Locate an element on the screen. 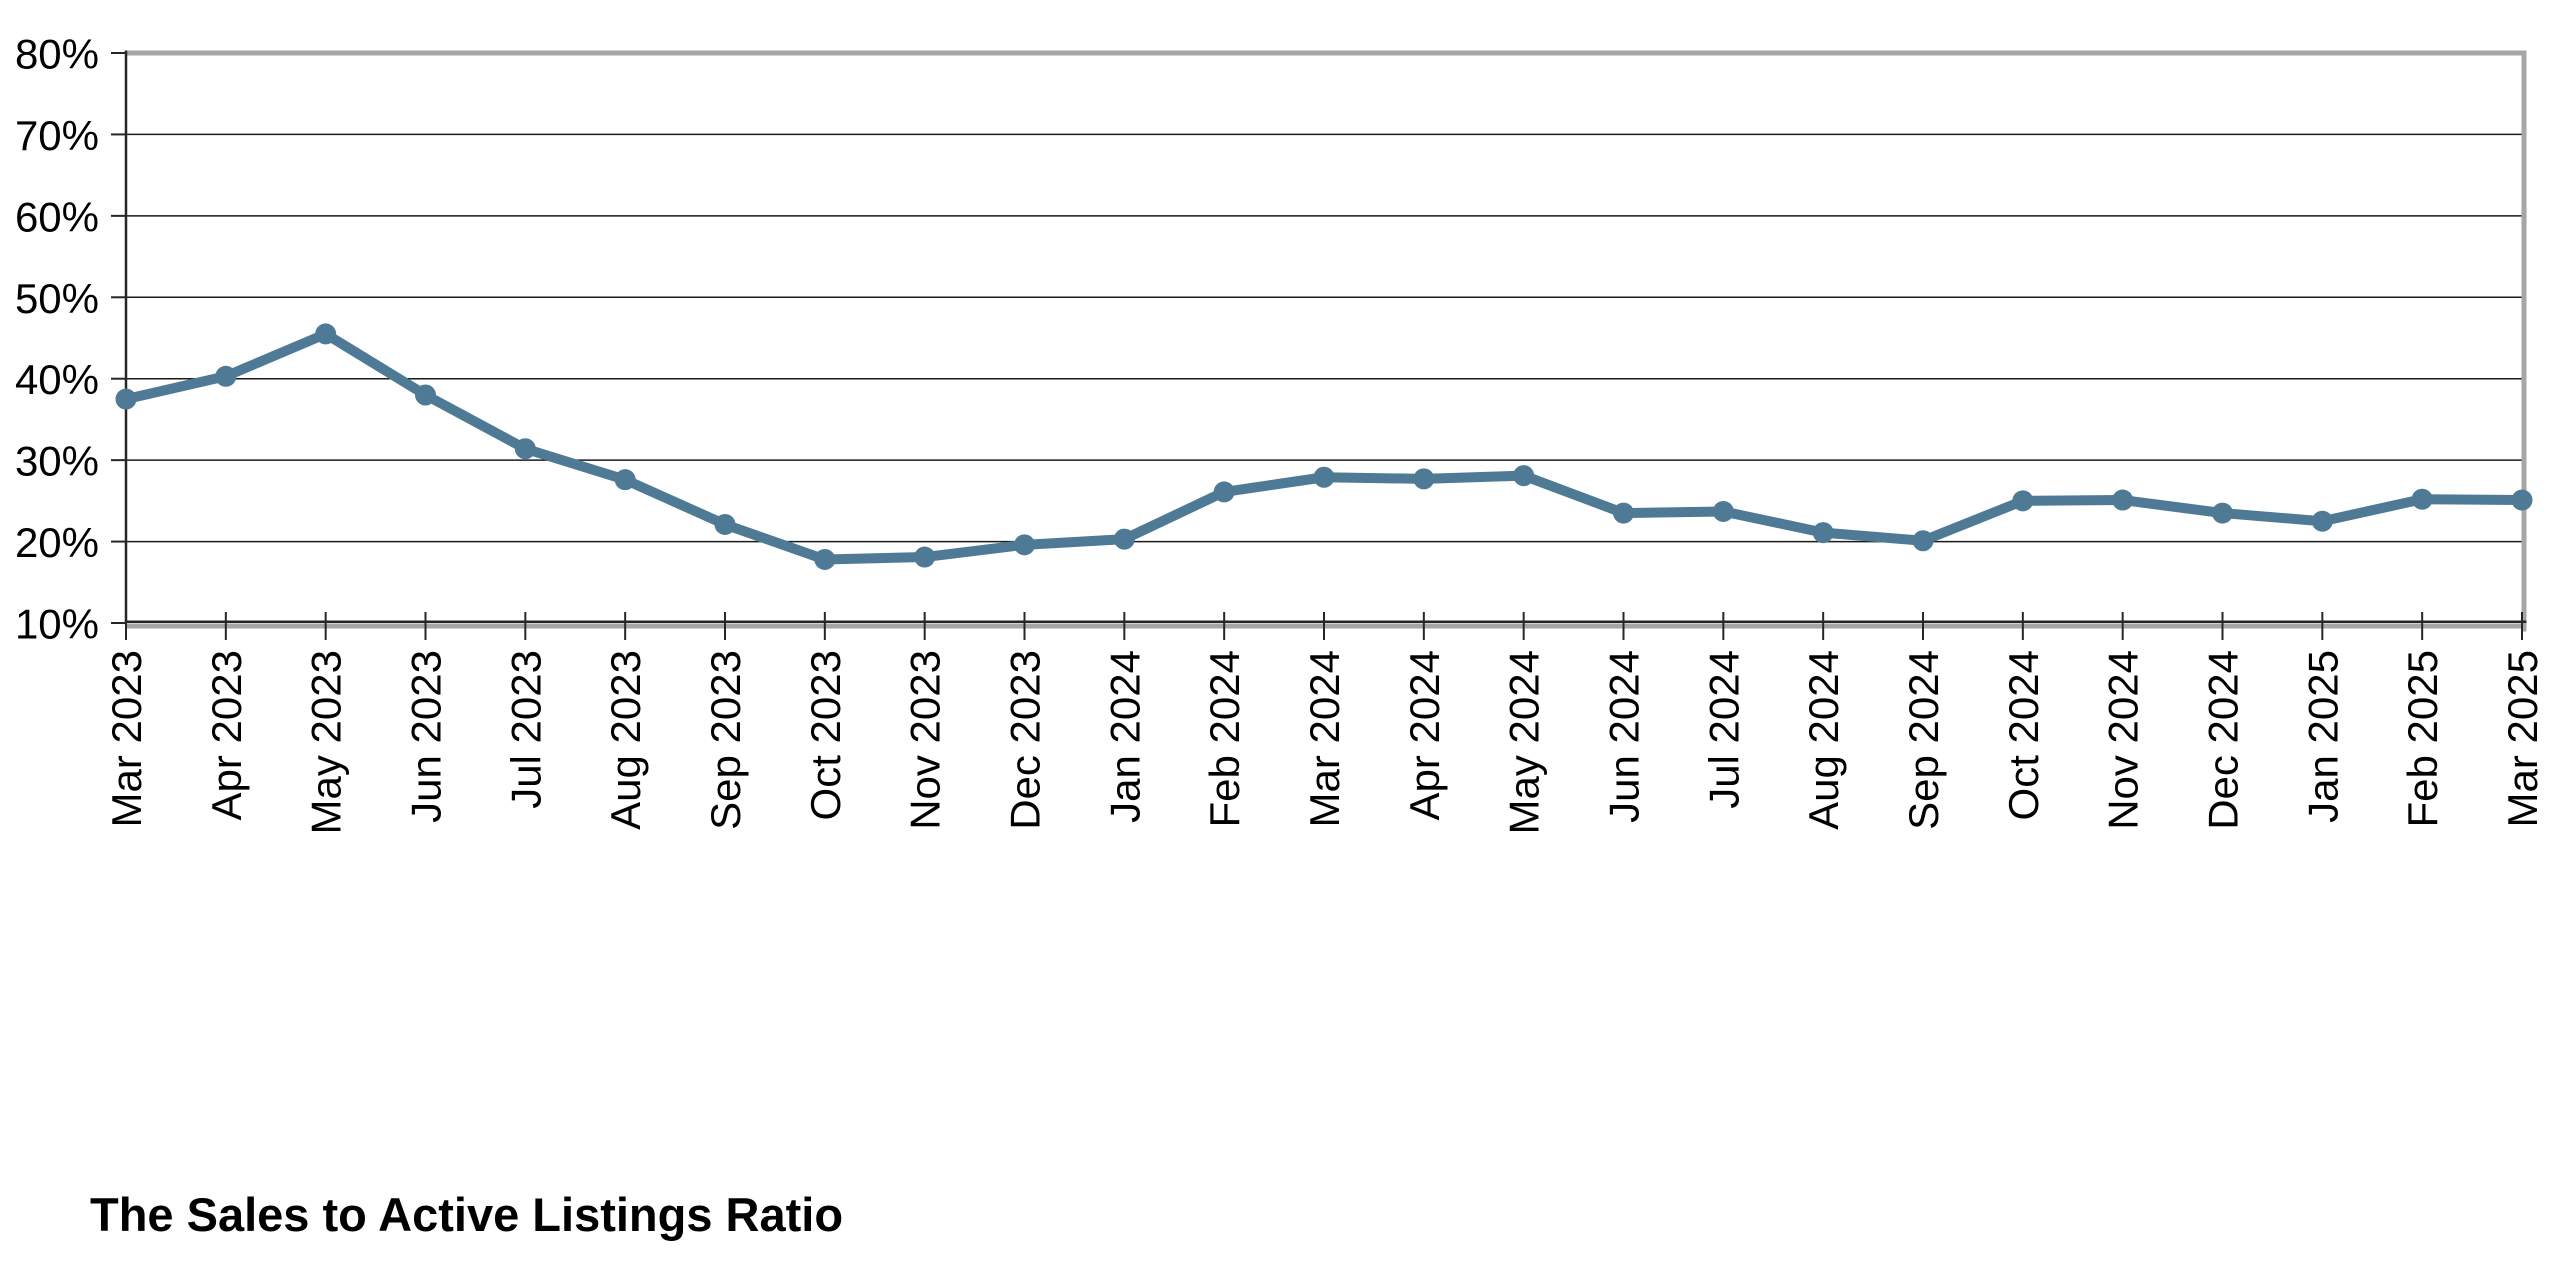 This screenshot has width=2550, height=1264. chart-title: The Sales to Active Listings Ratio is located at coordinates (467, 1214).